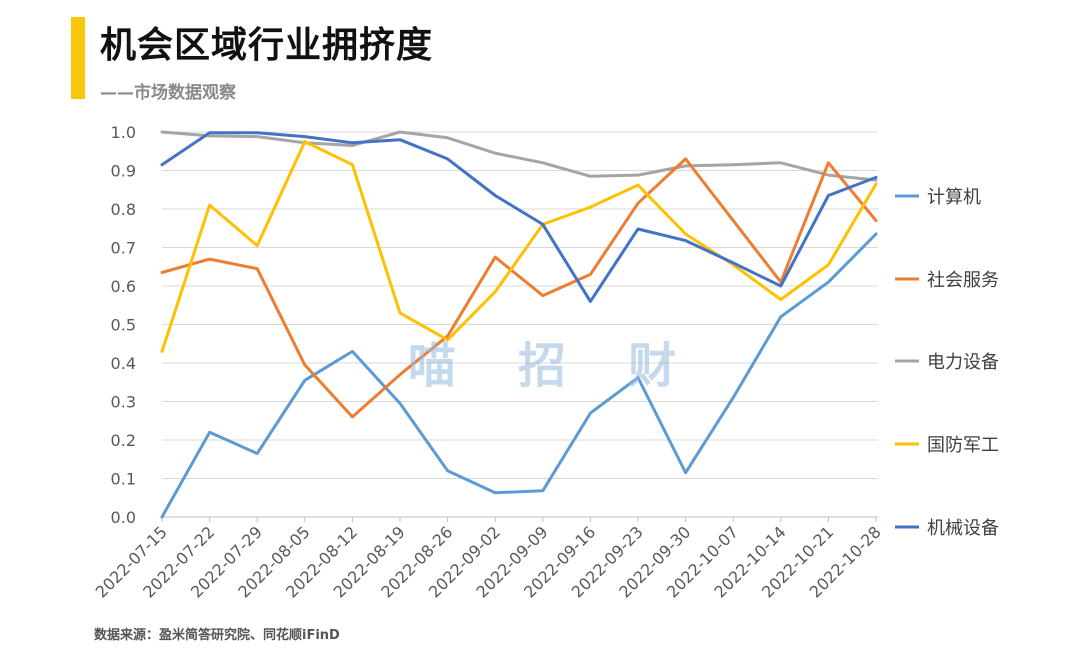 The image size is (1080, 656). What do you see at coordinates (963, 362) in the screenshot?
I see `legend-label: 电力设备` at bounding box center [963, 362].